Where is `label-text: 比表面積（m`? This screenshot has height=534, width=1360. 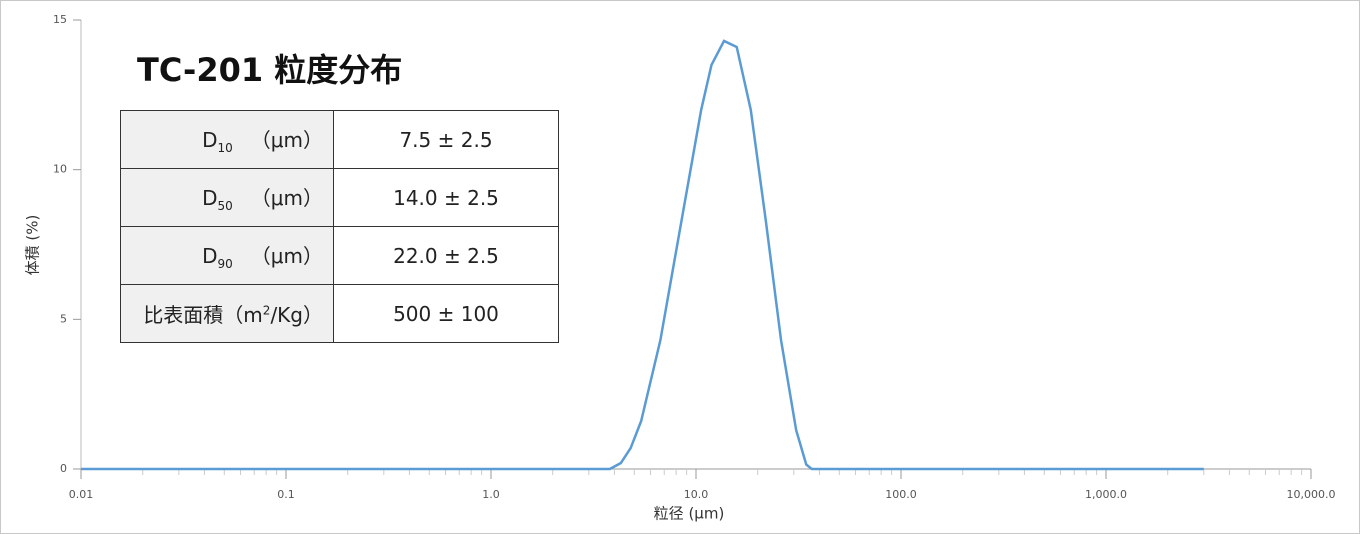
label-text: 比表面積（m is located at coordinates (203, 315).